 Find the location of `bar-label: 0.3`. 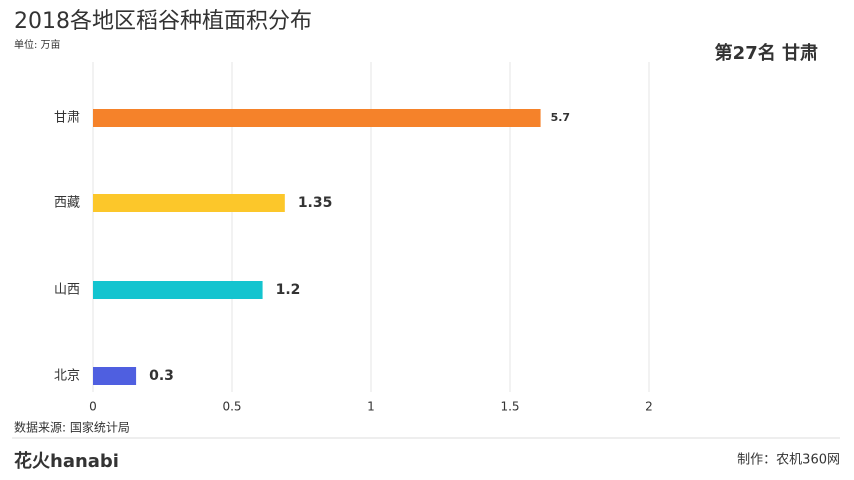

bar-label: 0.3 is located at coordinates (161, 376).